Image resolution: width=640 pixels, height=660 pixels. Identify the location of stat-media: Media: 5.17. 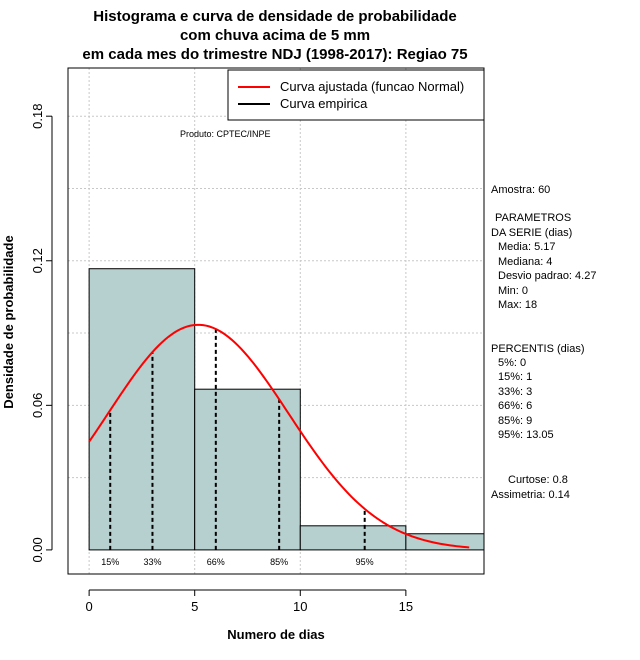
(526, 247).